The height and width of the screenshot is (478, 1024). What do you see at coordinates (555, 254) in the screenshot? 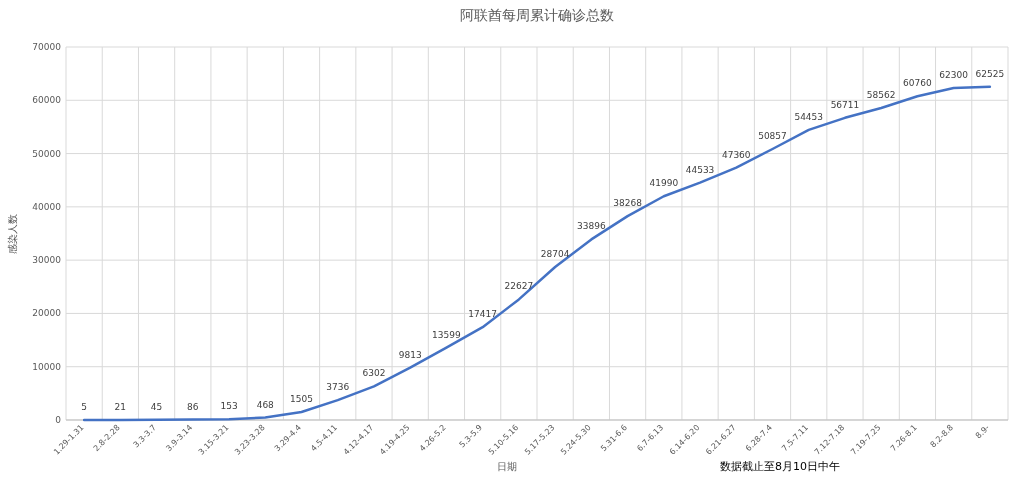
I see `data-label: 28704` at bounding box center [555, 254].